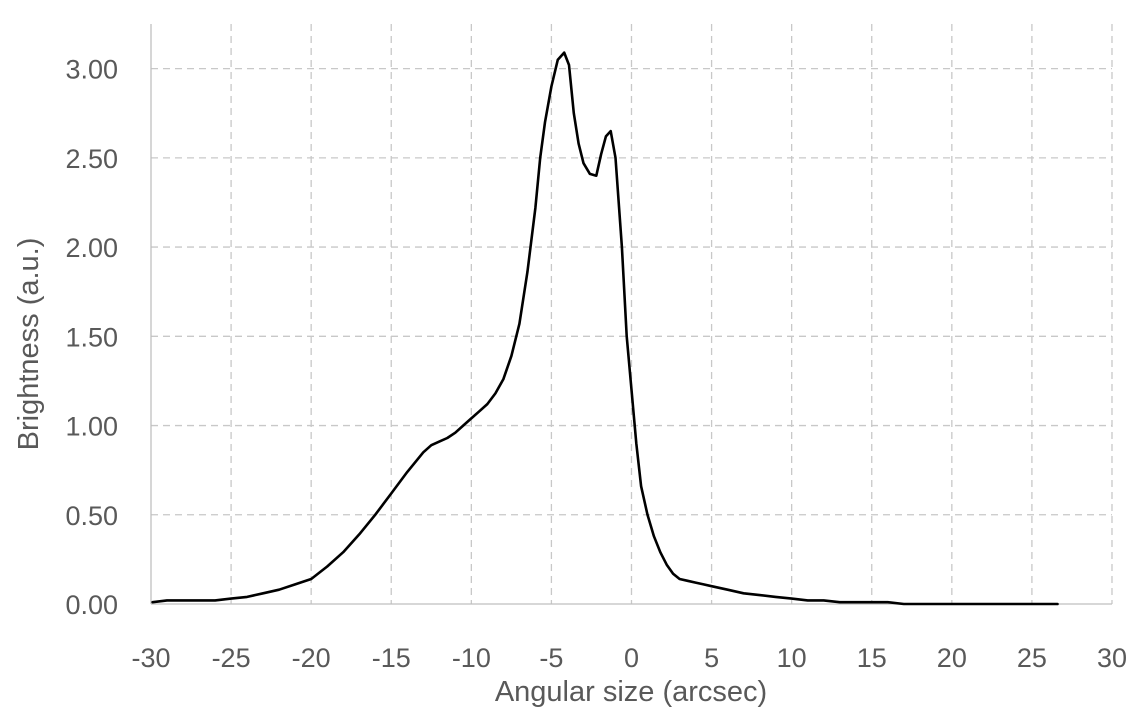 This screenshot has width=1144, height=715. What do you see at coordinates (91, 516) in the screenshot?
I see `y-tick-label: 0.50` at bounding box center [91, 516].